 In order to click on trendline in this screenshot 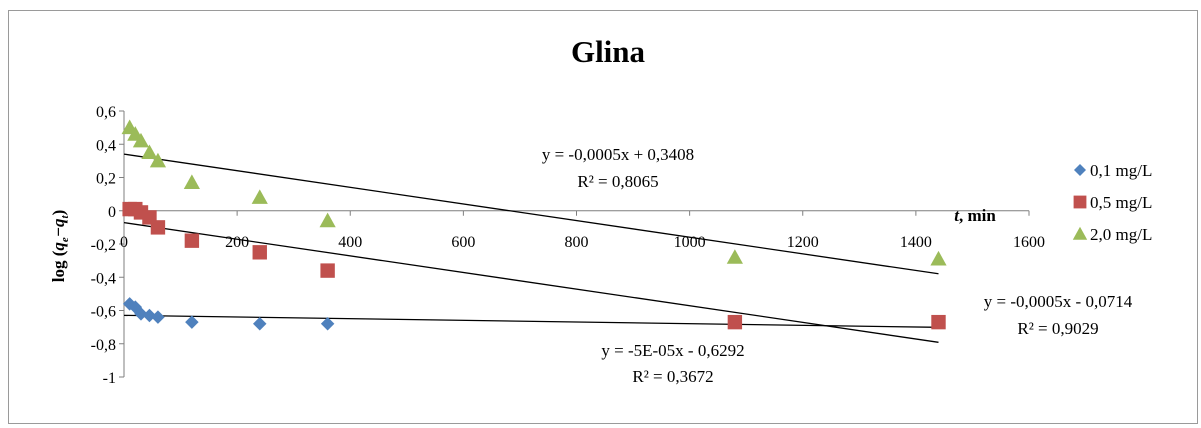, I will do `click(531, 321)`.